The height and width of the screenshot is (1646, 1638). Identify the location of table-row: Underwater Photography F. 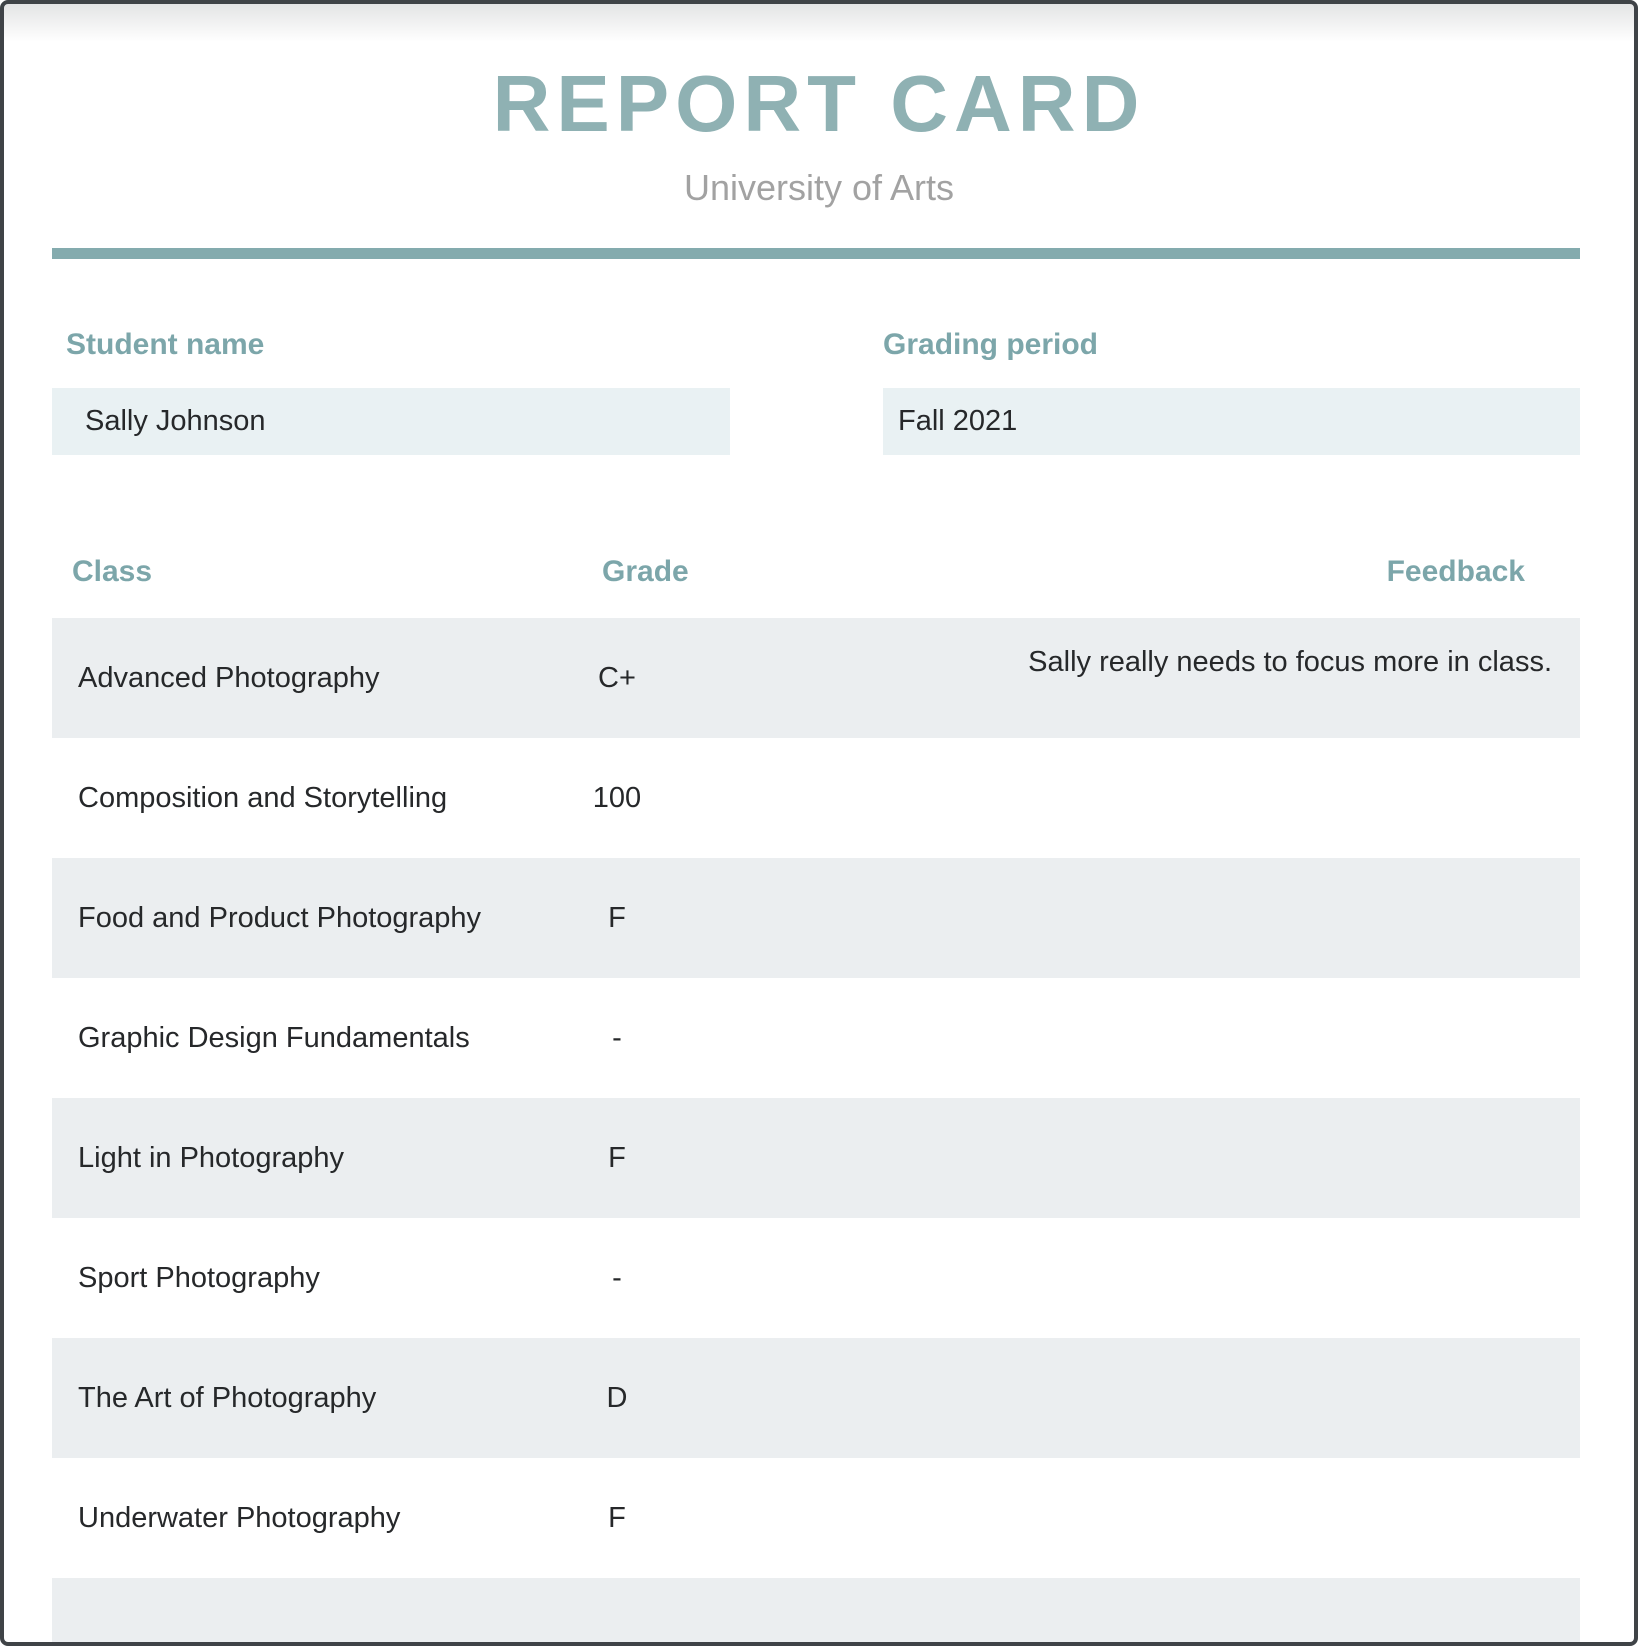
(816, 1518).